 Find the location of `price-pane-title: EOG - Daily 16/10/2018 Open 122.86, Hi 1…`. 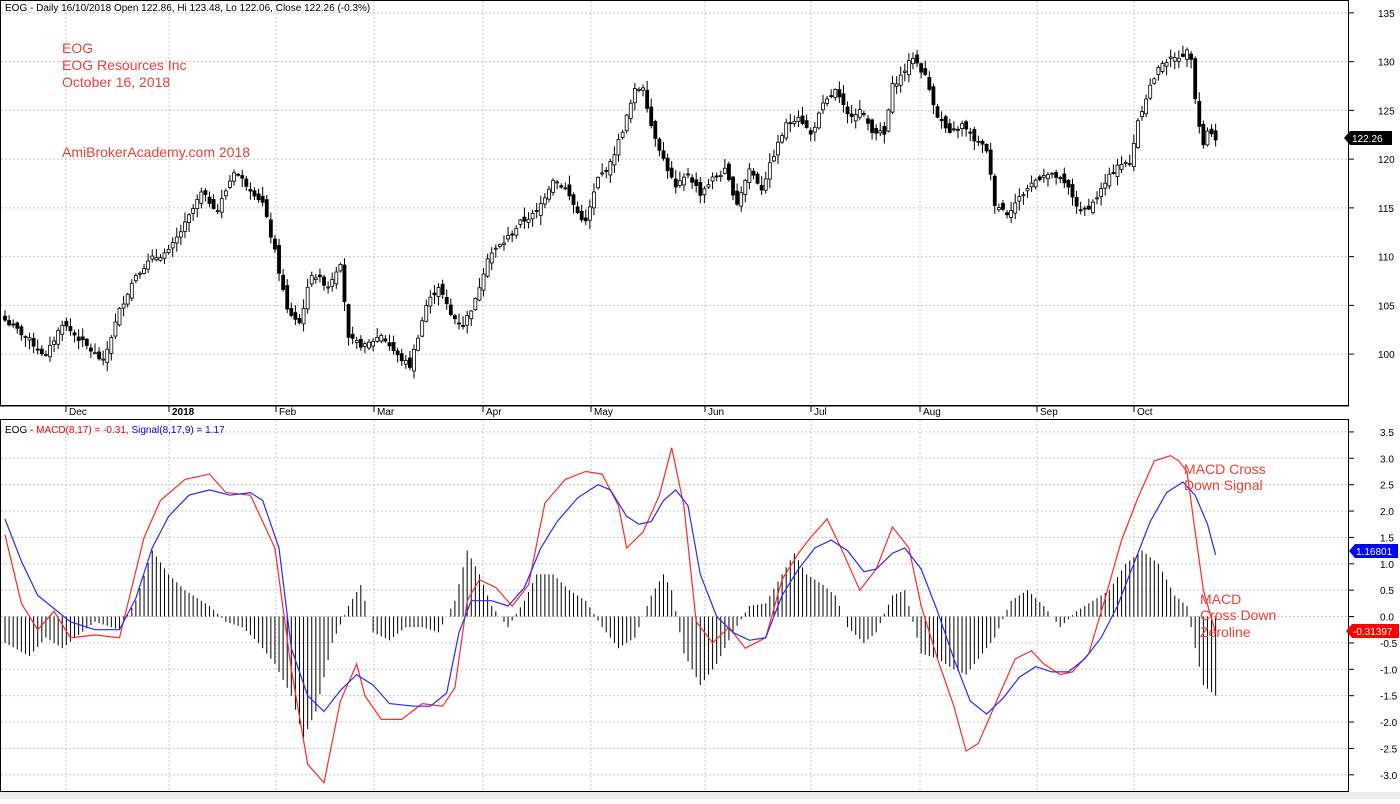

price-pane-title: EOG - Daily 16/10/2018 Open 122.86, Hi 1… is located at coordinates (187, 8).